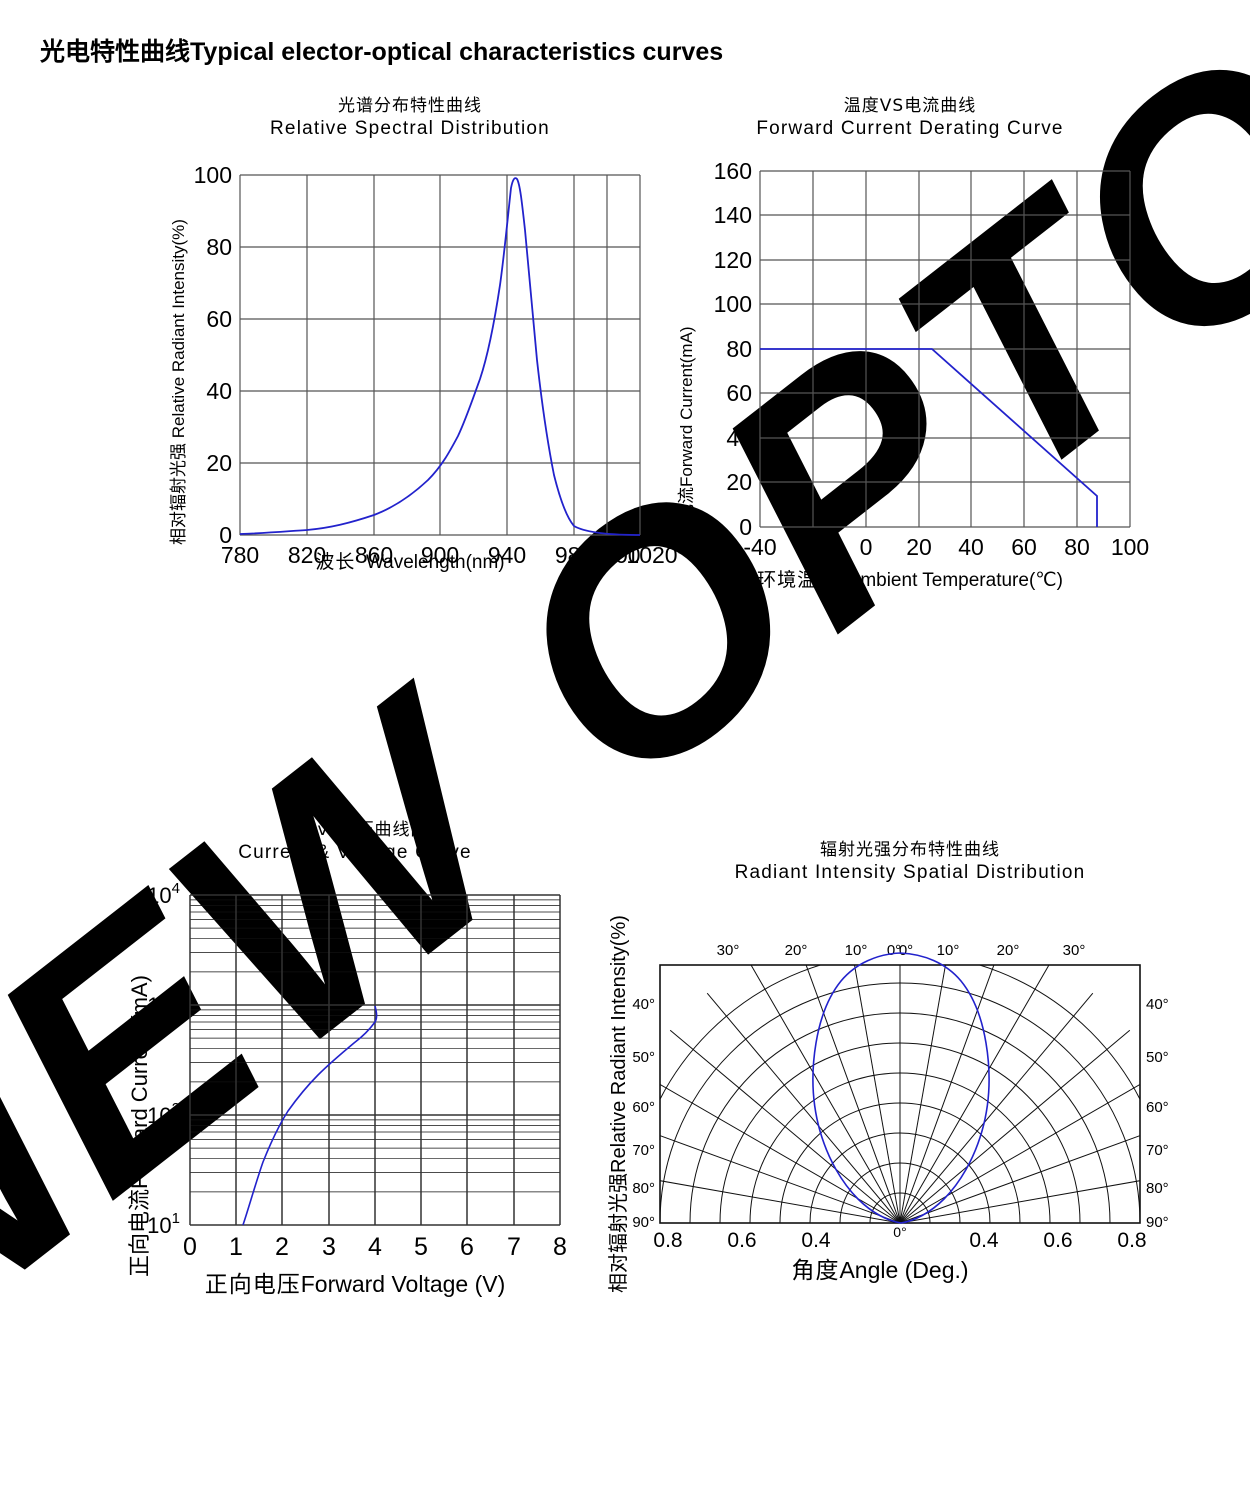 This screenshot has width=1250, height=1505. I want to click on x-axis-label: 环境温度 Ambient Temperature(℃), so click(910, 578).